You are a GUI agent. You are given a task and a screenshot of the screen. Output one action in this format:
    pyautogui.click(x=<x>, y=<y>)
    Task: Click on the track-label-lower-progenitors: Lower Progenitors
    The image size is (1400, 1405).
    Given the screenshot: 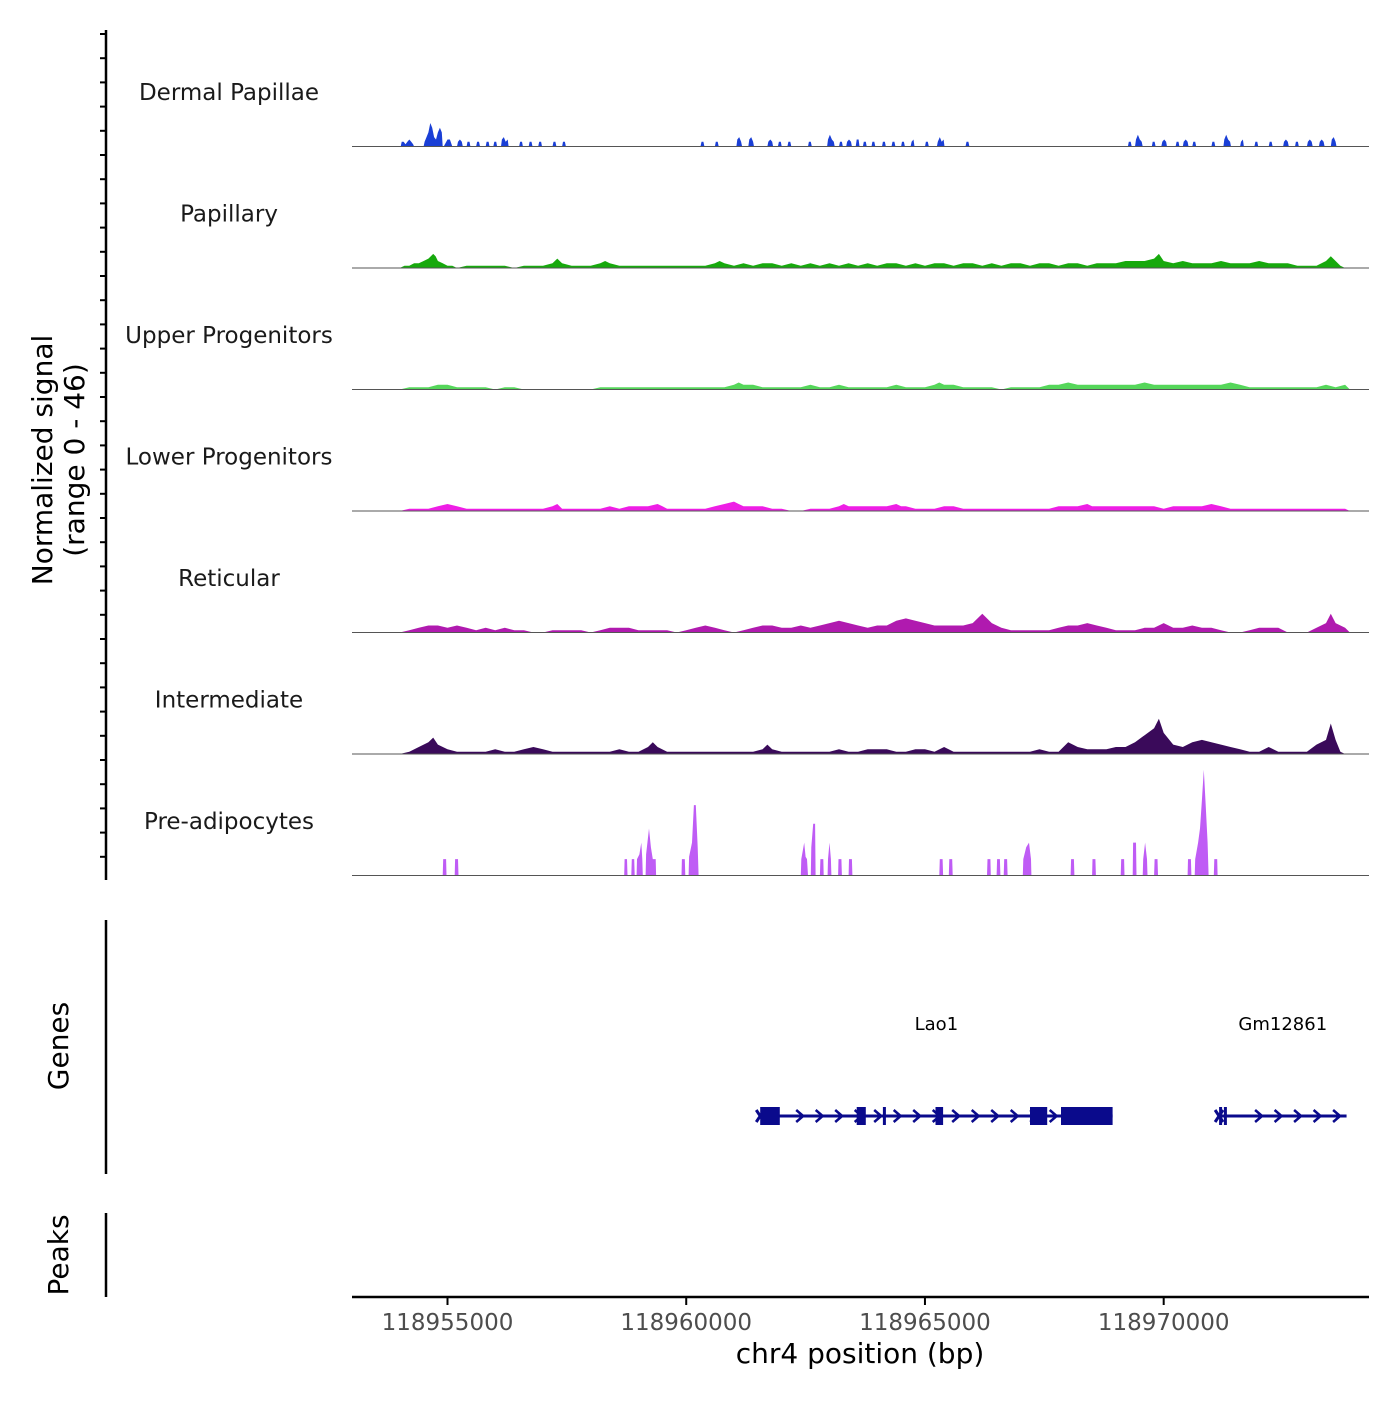 What is the action you would take?
    pyautogui.click(x=229, y=458)
    